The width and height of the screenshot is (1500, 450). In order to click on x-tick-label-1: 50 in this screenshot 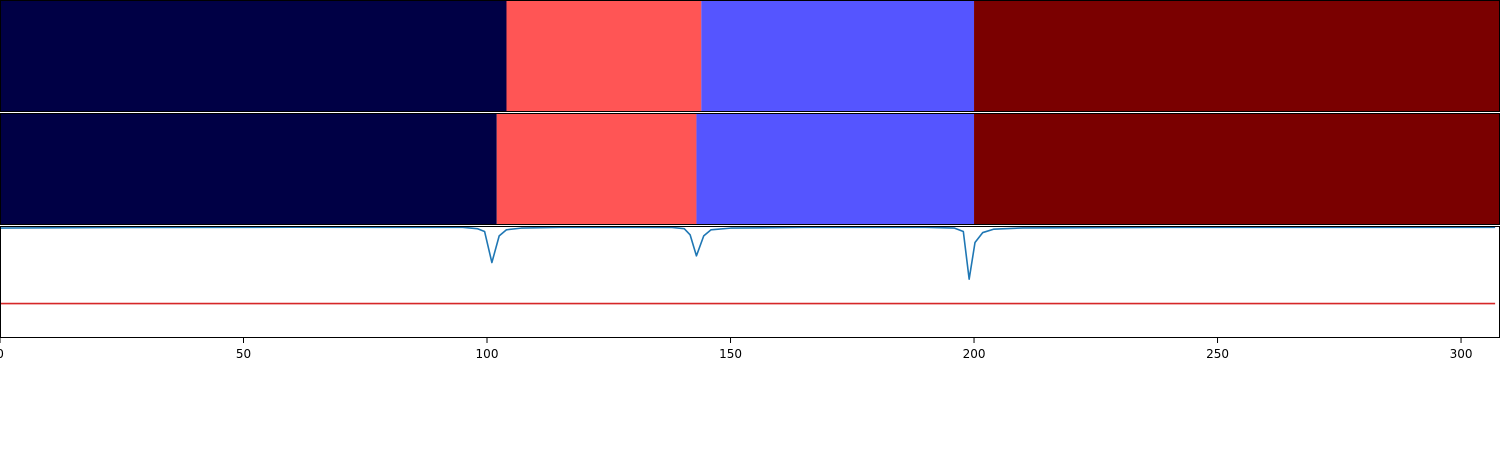, I will do `click(243, 354)`.